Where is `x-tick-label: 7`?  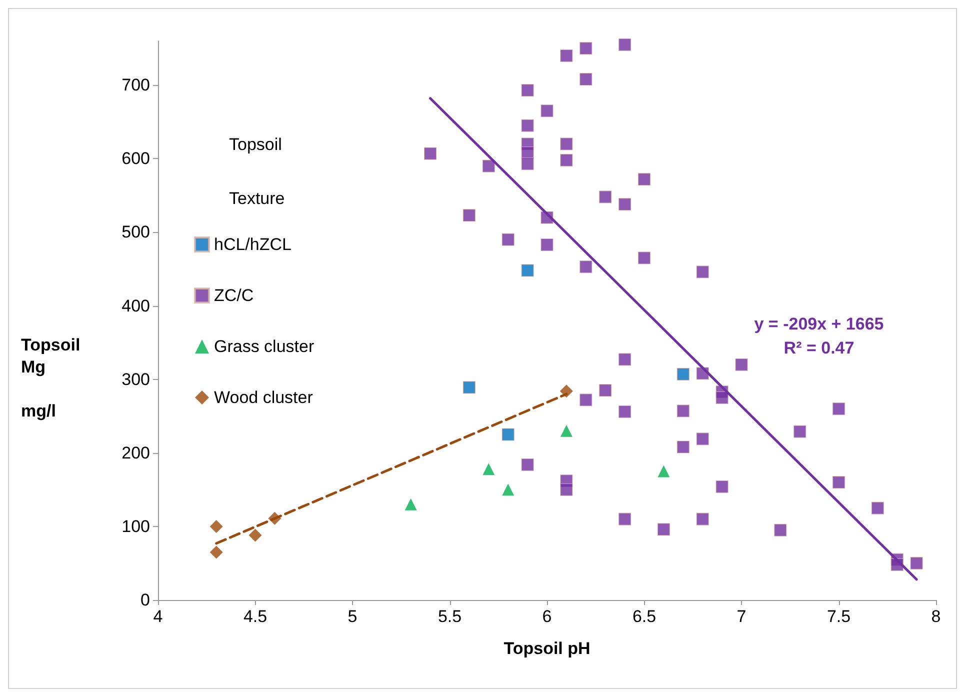
x-tick-label: 7 is located at coordinates (741, 616).